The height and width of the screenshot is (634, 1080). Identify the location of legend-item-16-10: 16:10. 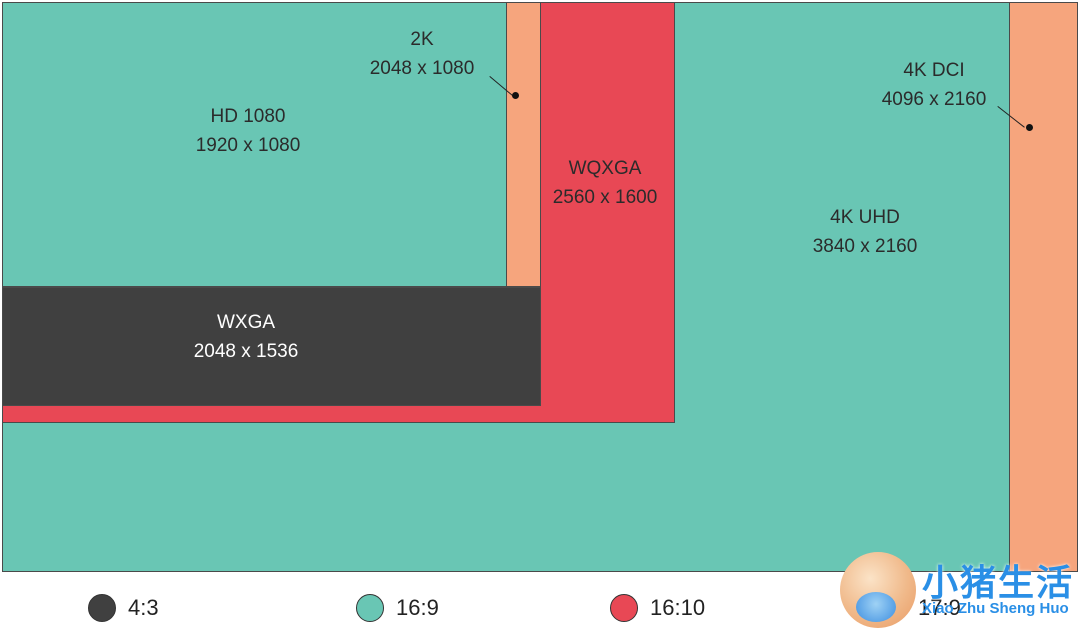
(657, 608).